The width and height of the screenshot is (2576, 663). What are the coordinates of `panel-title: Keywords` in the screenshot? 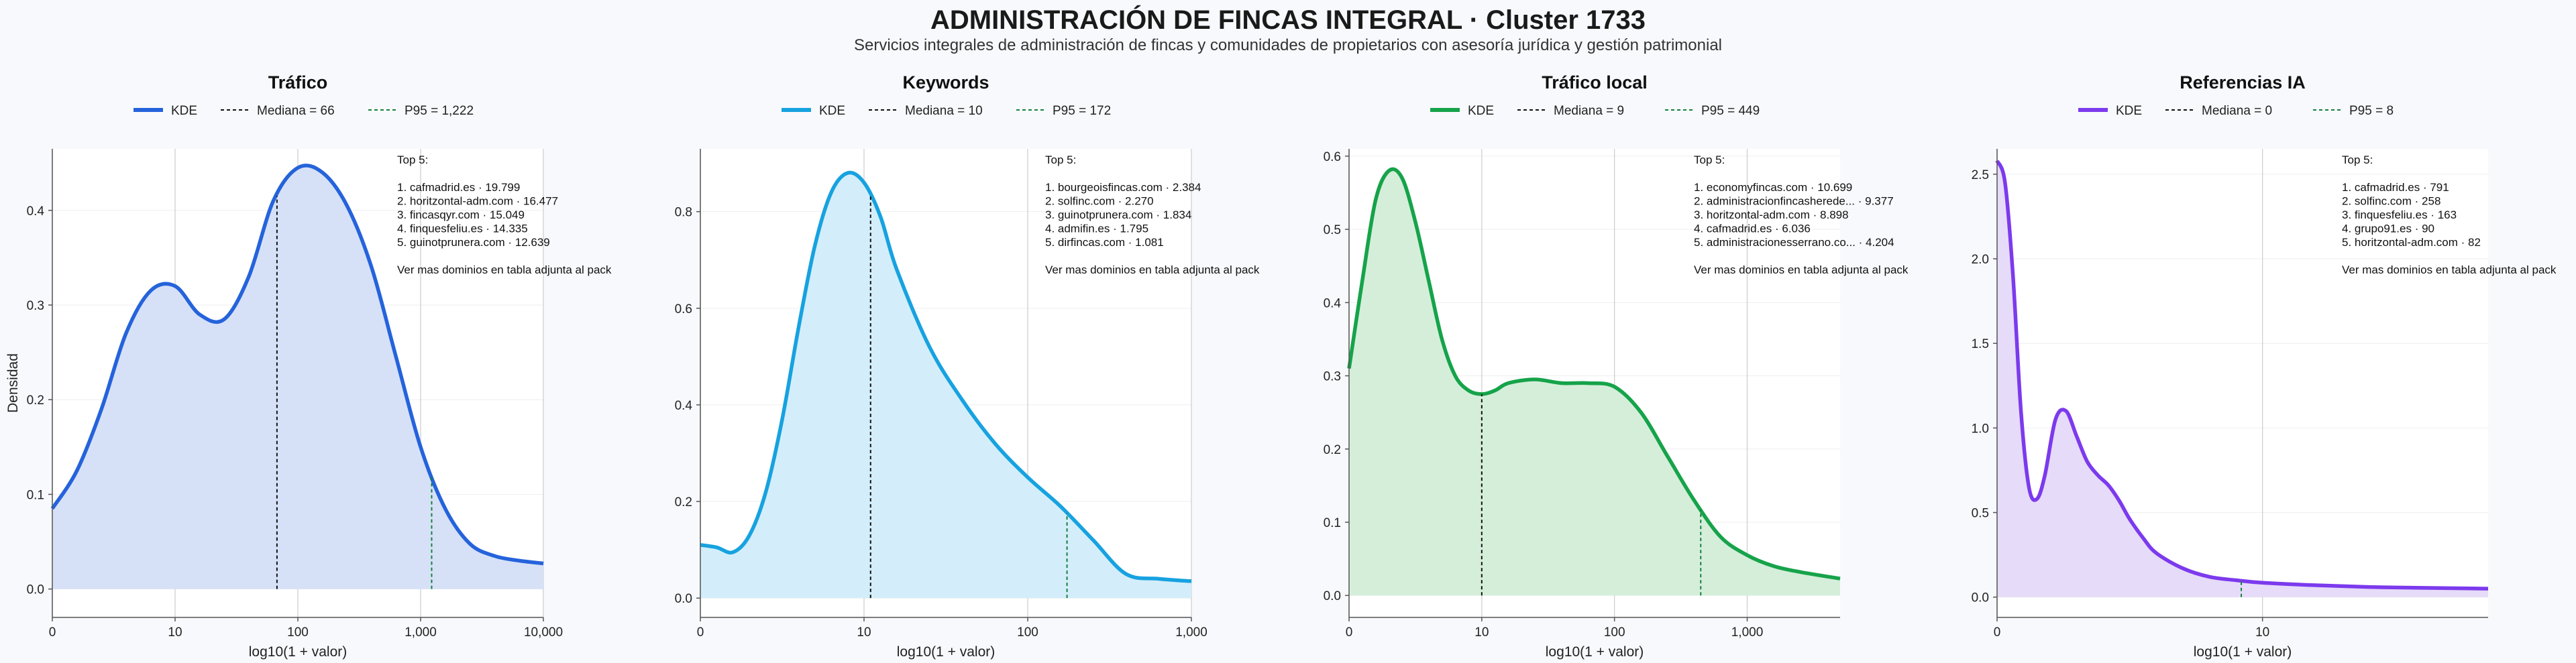 It's located at (945, 82).